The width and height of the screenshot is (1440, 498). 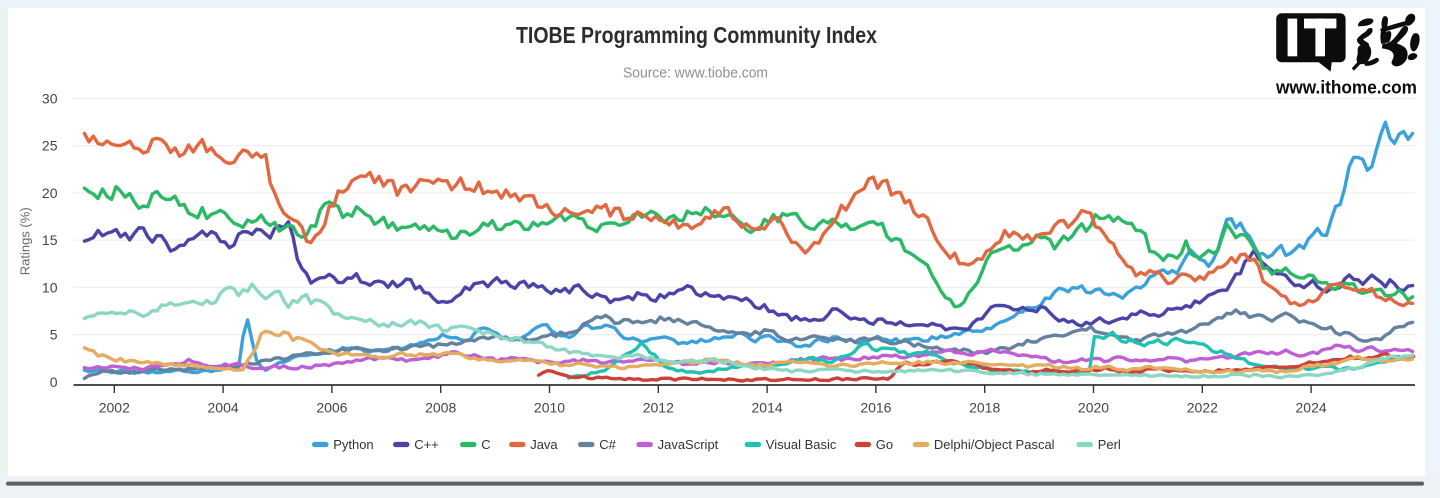 I want to click on svg-text: 10, so click(x=50, y=287).